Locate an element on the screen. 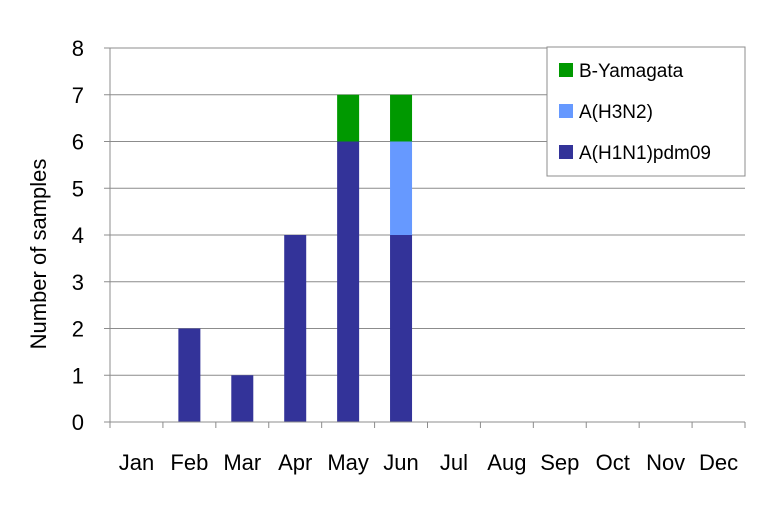 The height and width of the screenshot is (508, 780). y-tick-label: 1 is located at coordinates (78, 375).